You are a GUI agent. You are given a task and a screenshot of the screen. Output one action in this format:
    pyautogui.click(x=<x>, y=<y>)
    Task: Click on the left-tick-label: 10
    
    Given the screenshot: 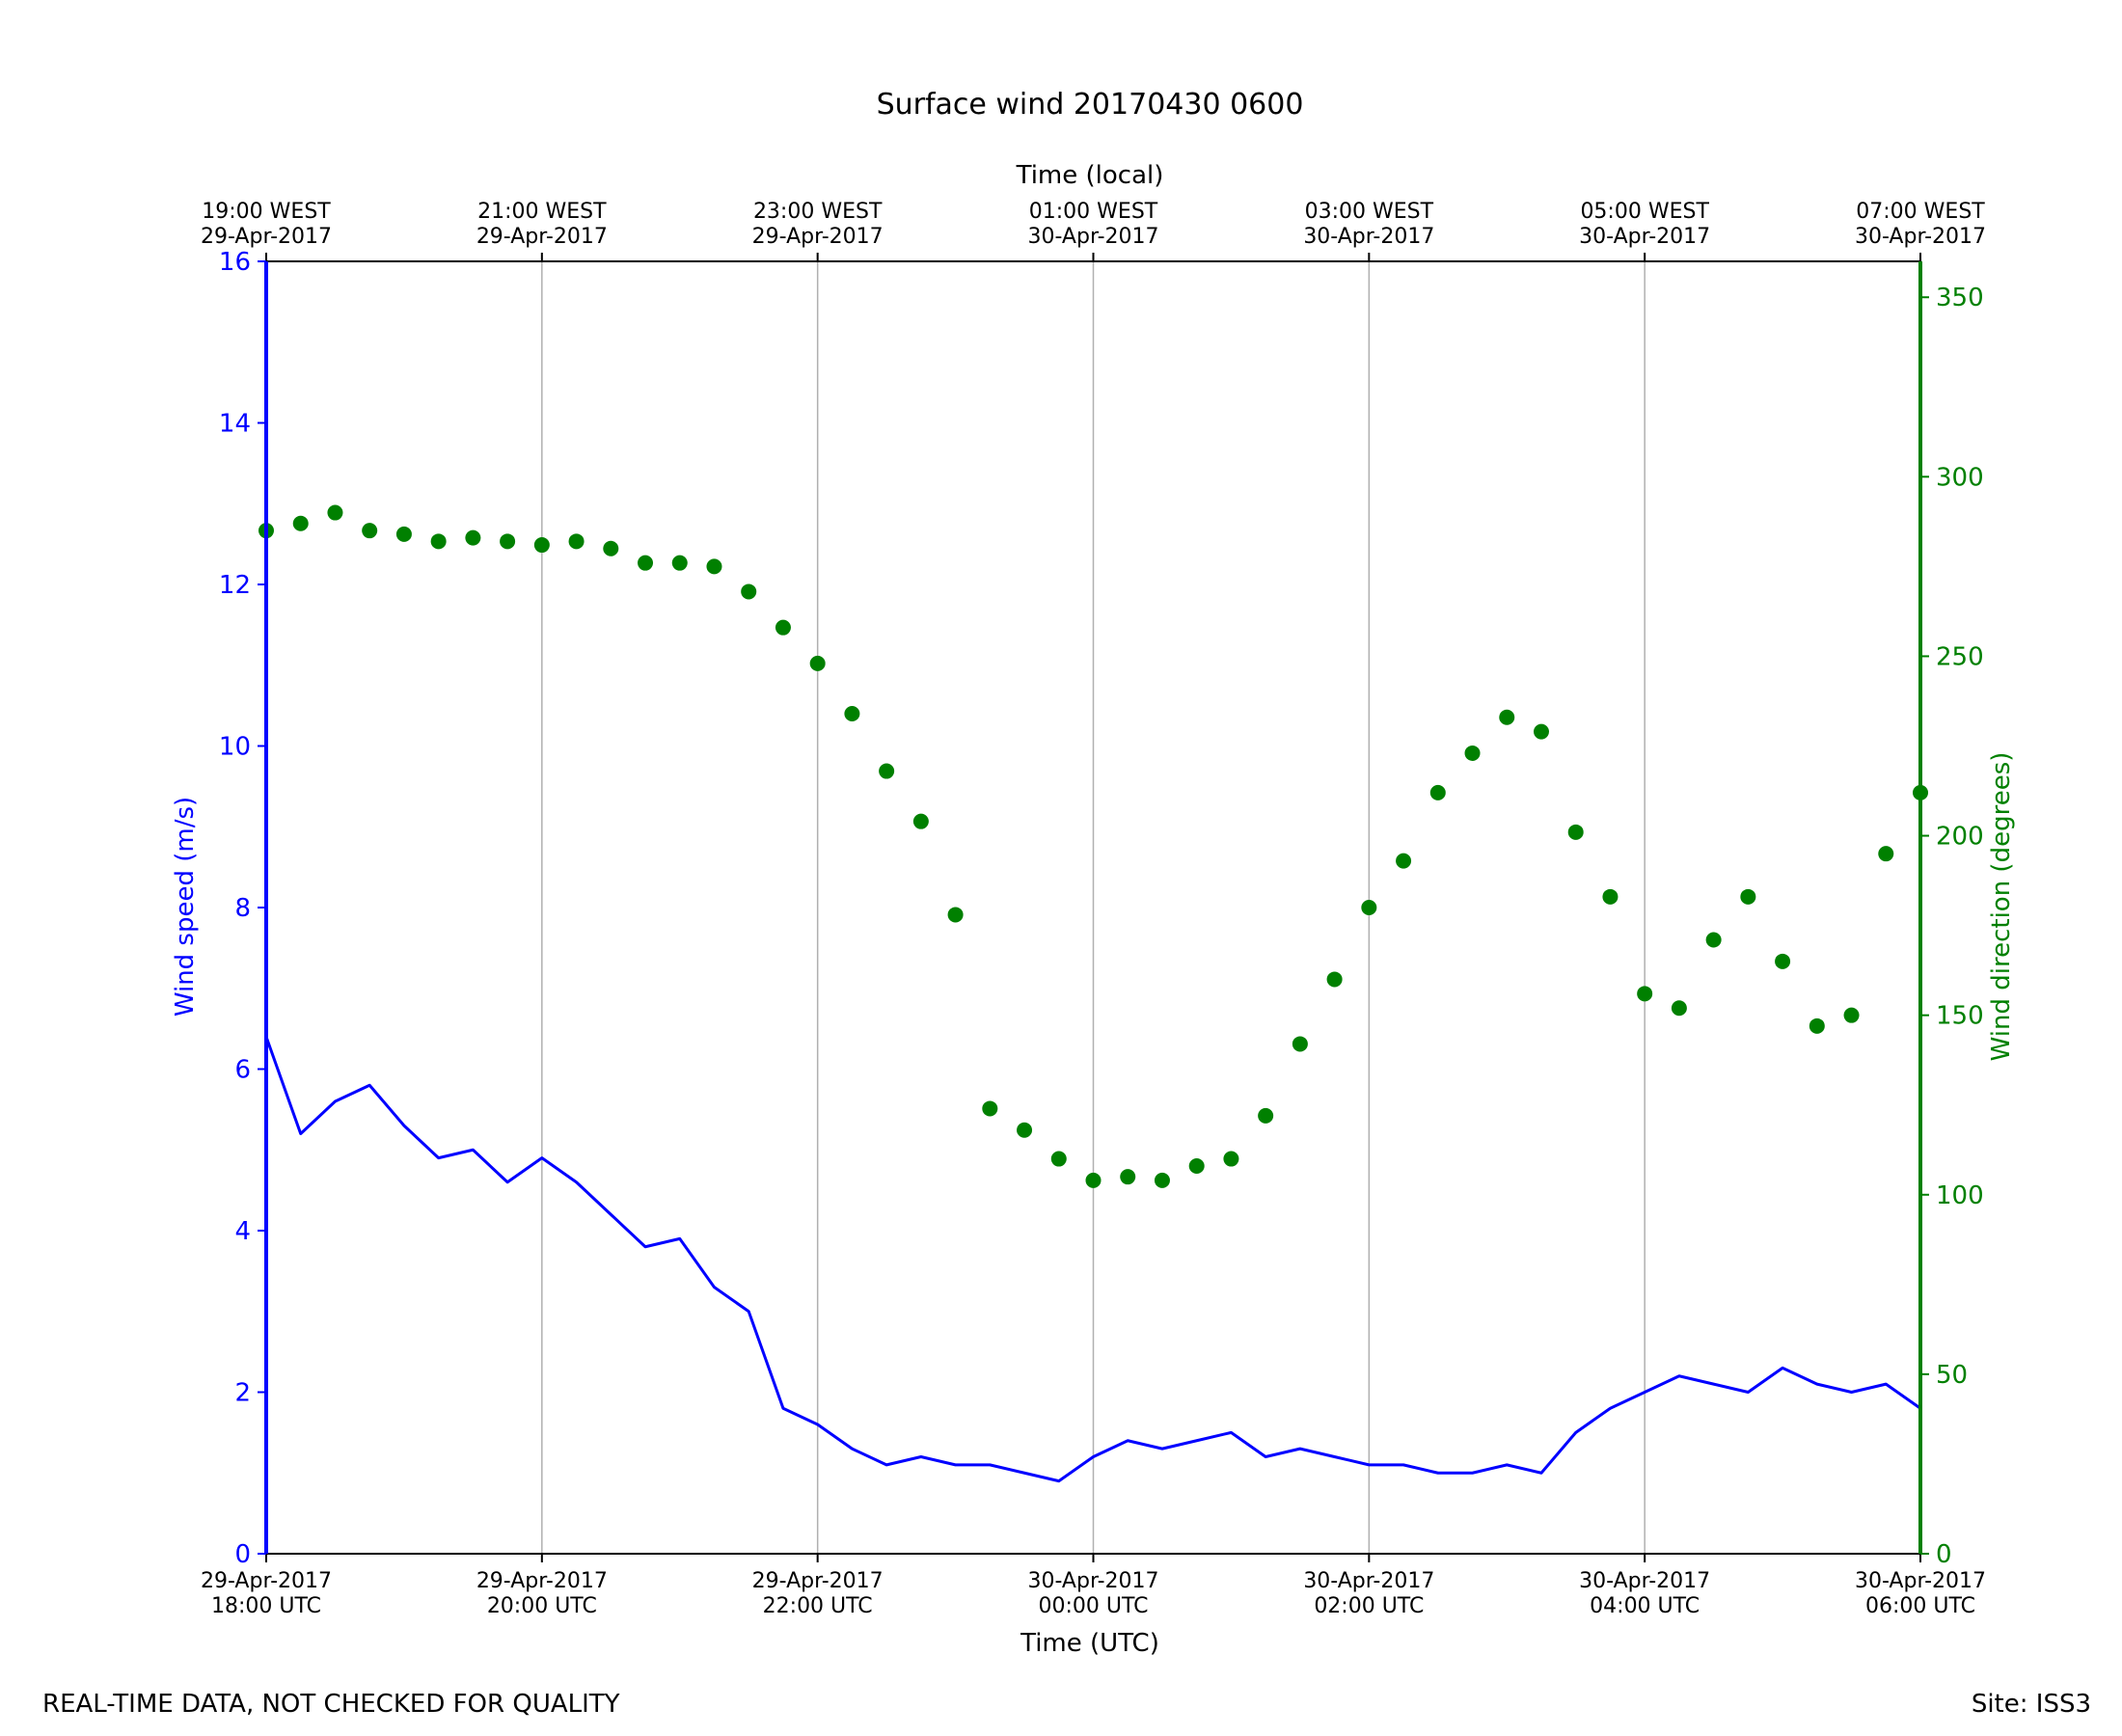 What is the action you would take?
    pyautogui.click(x=235, y=747)
    